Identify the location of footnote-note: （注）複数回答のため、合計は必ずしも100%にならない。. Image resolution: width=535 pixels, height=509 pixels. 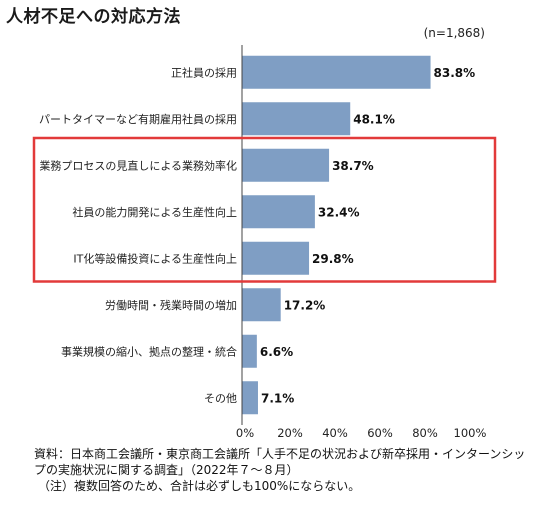
(199, 486).